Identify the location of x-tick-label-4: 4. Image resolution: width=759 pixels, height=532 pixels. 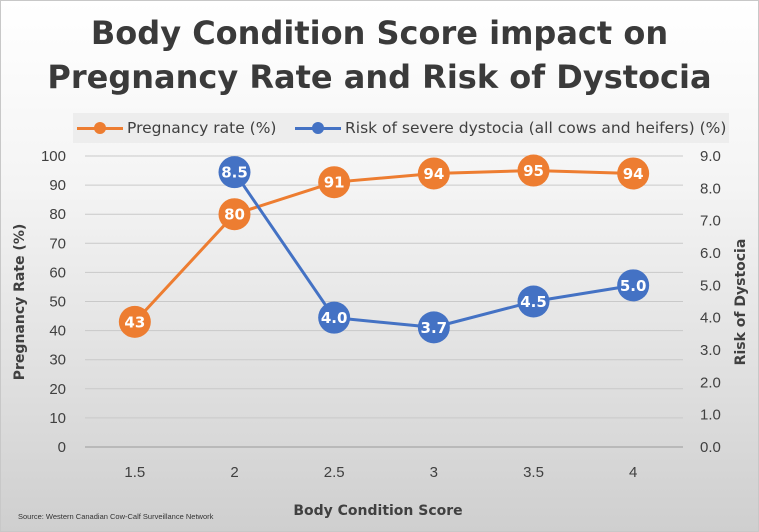
(633, 472).